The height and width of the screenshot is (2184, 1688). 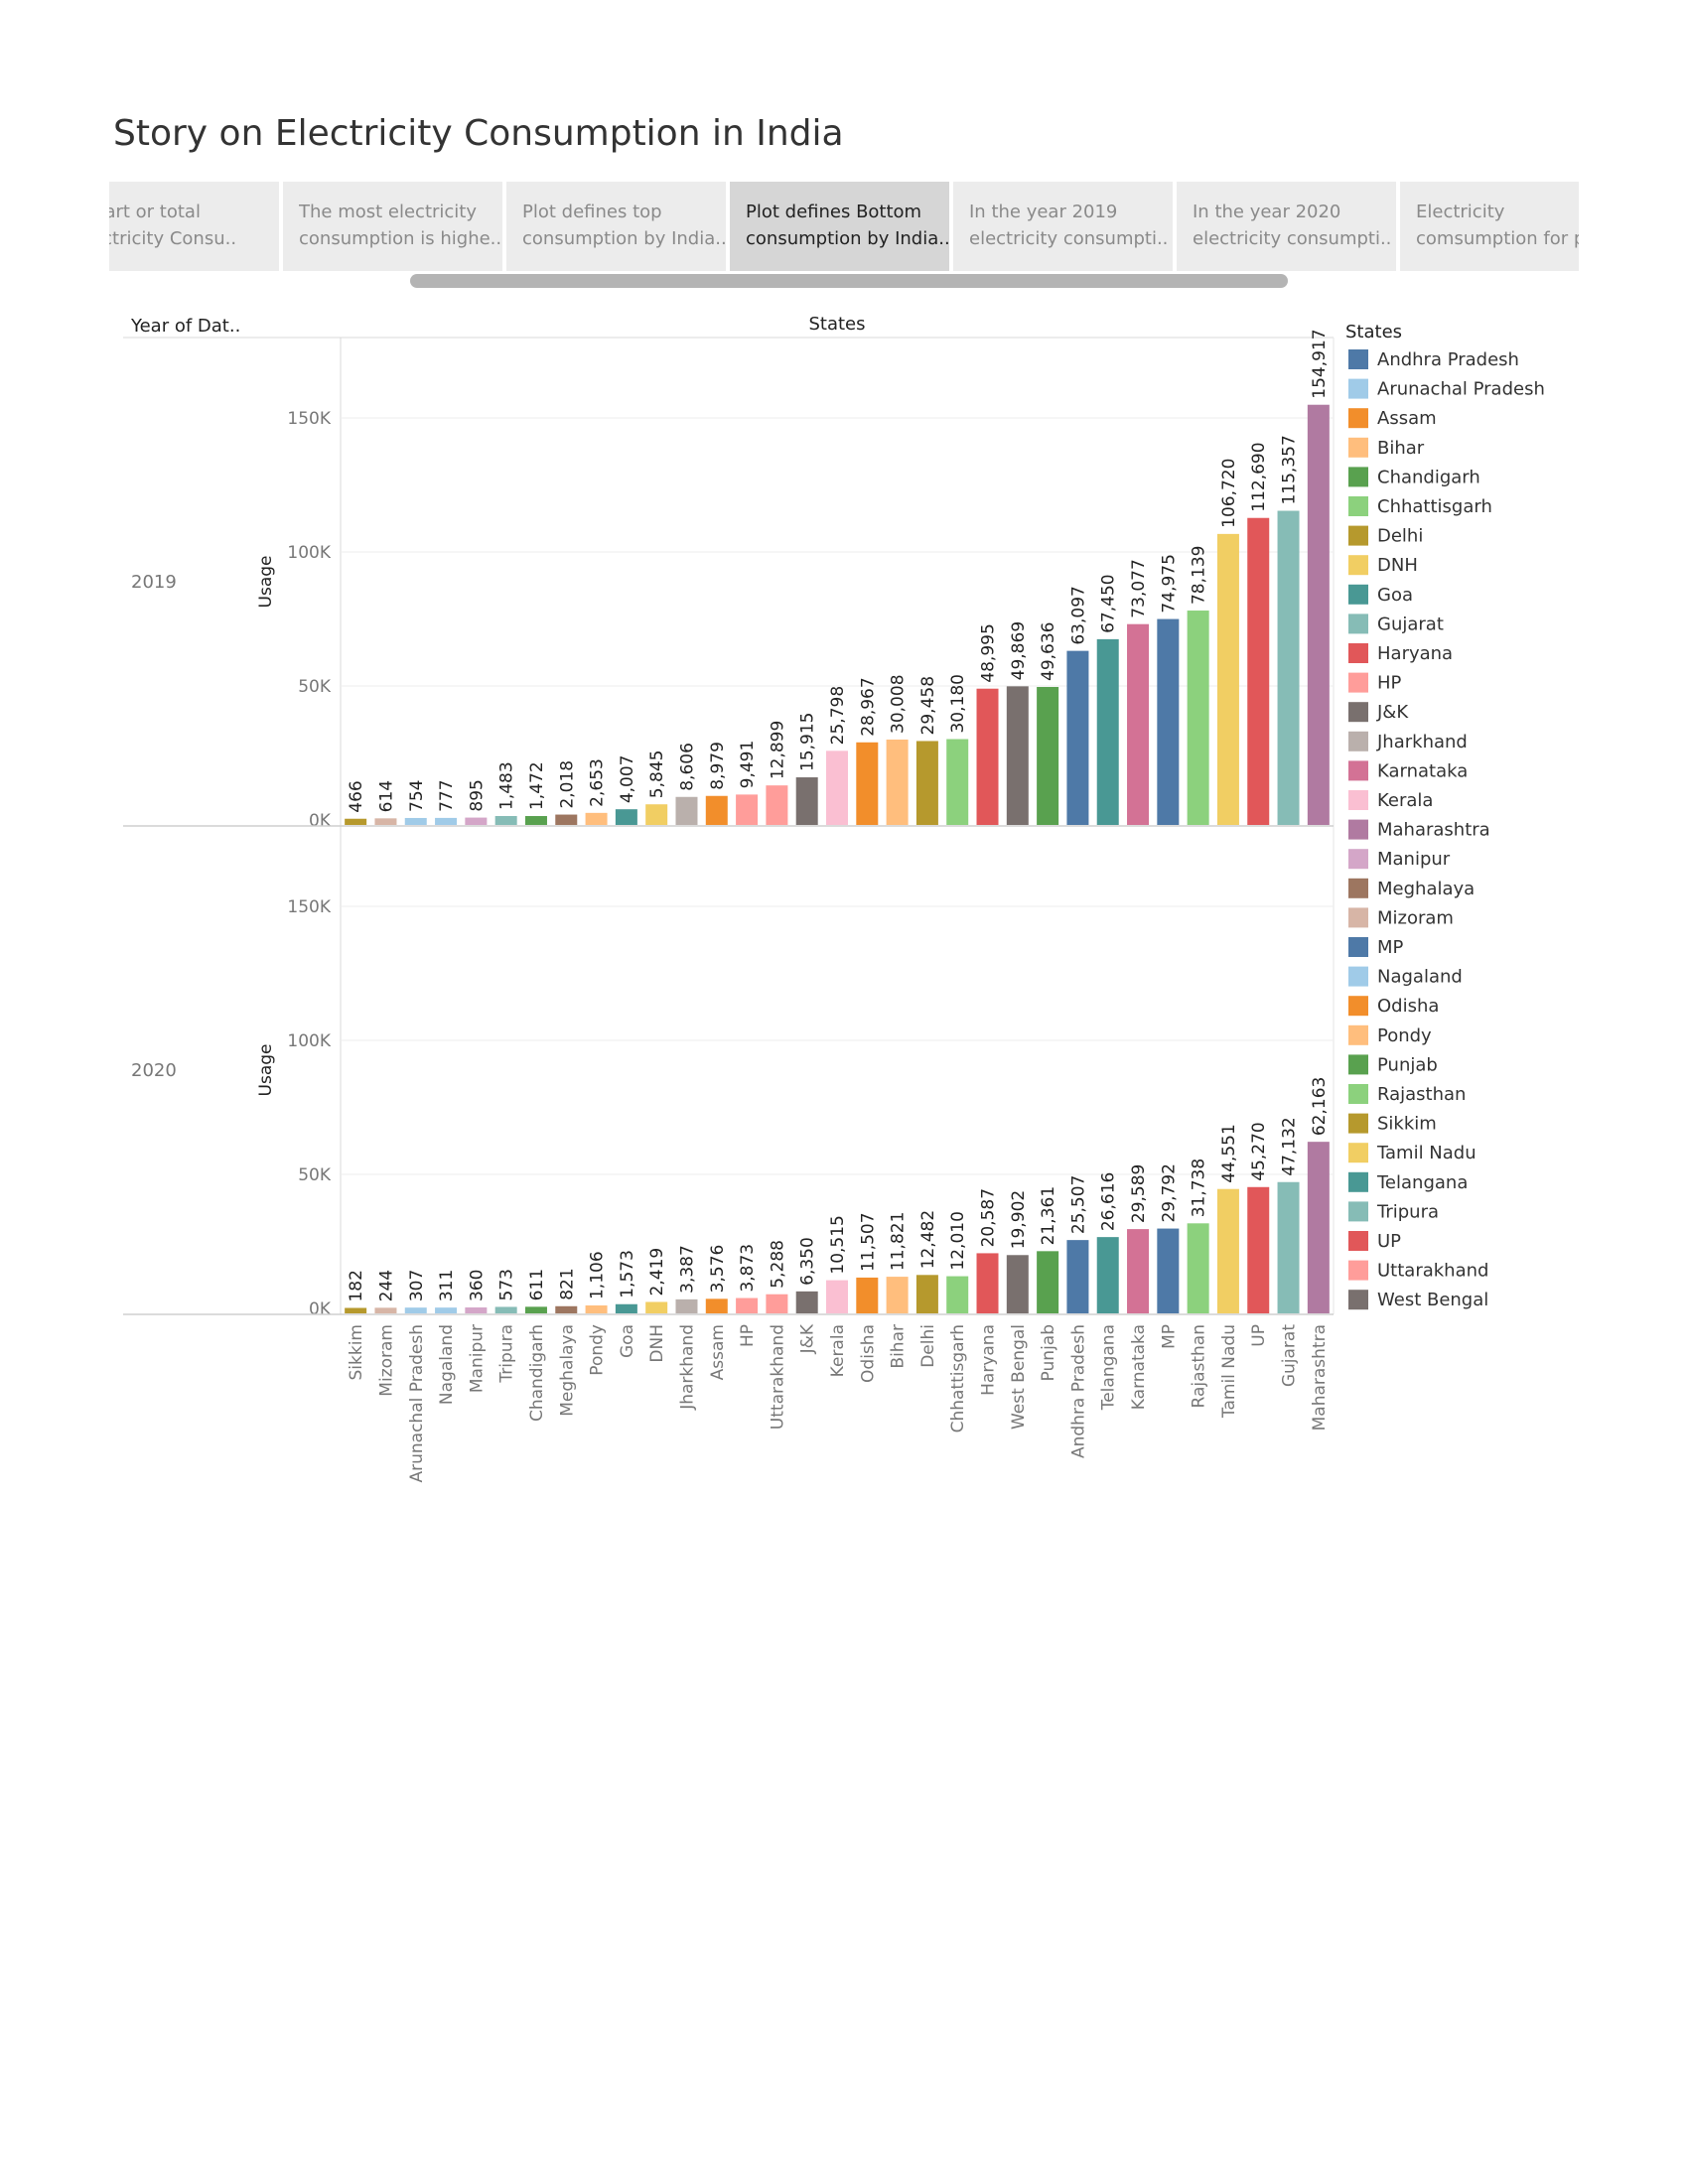 I want to click on legend-item: Andhra Pradesh, so click(x=1448, y=359).